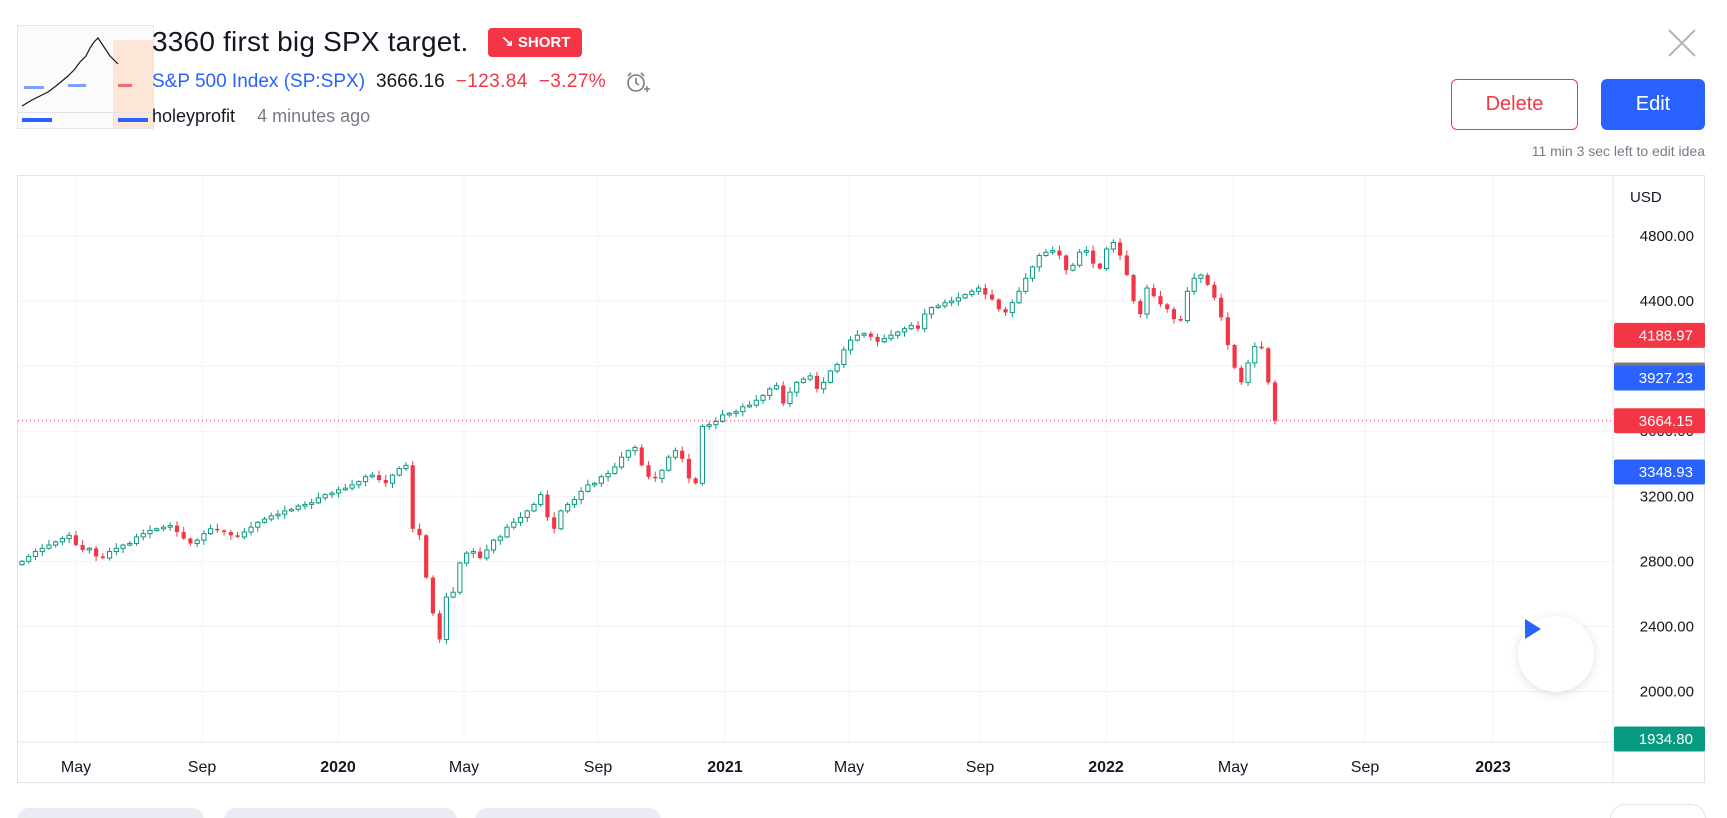 This screenshot has width=1727, height=818. I want to click on play-button, so click(1556, 654).